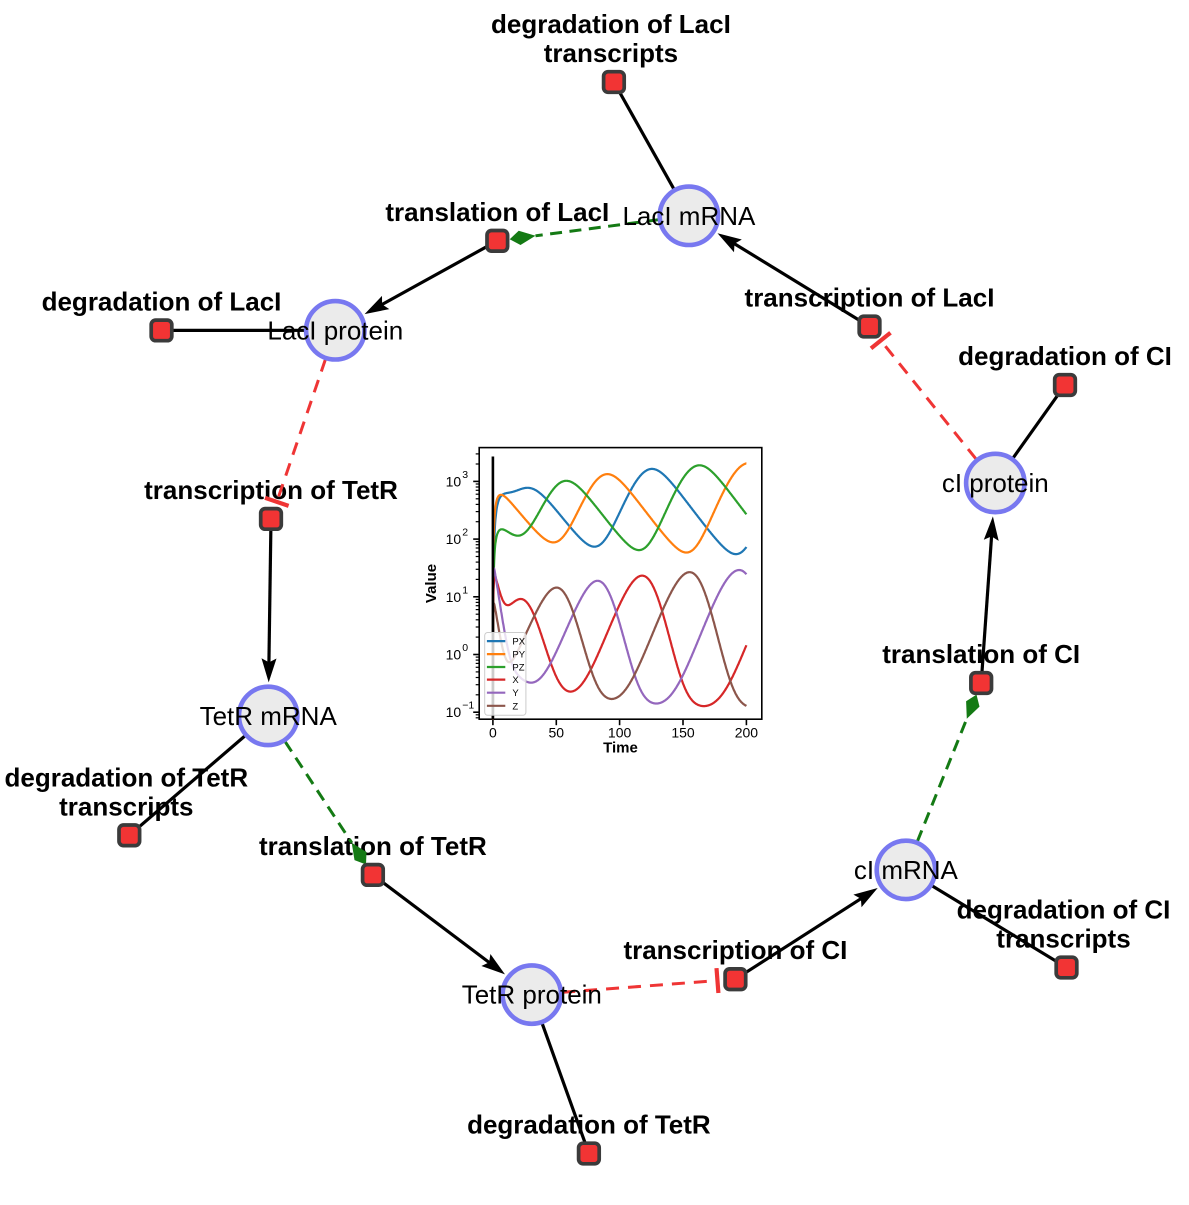  Describe the element at coordinates (515, 693) in the screenshot. I see `svg-text: Y` at that location.